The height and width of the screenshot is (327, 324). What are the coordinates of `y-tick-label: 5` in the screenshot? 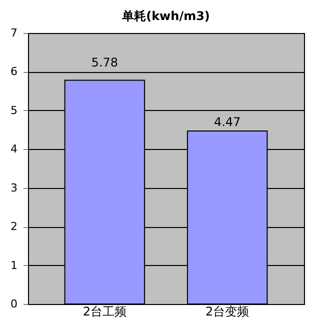 It's located at (14, 110).